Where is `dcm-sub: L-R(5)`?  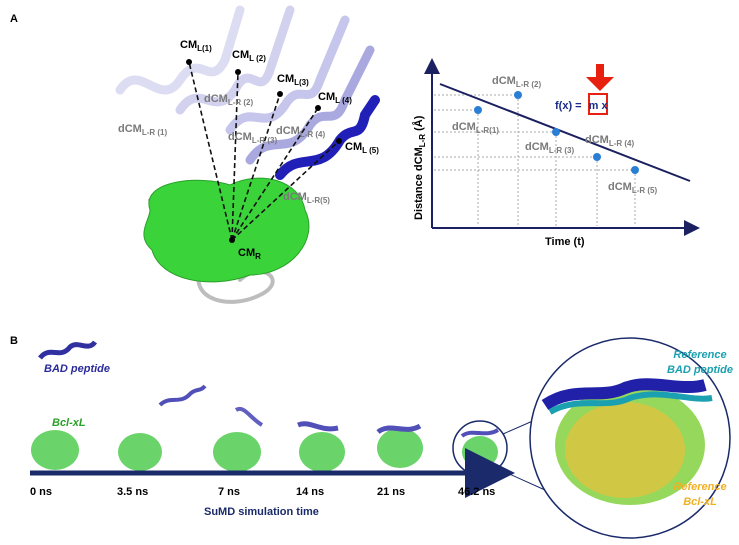 dcm-sub: L-R(5) is located at coordinates (318, 200).